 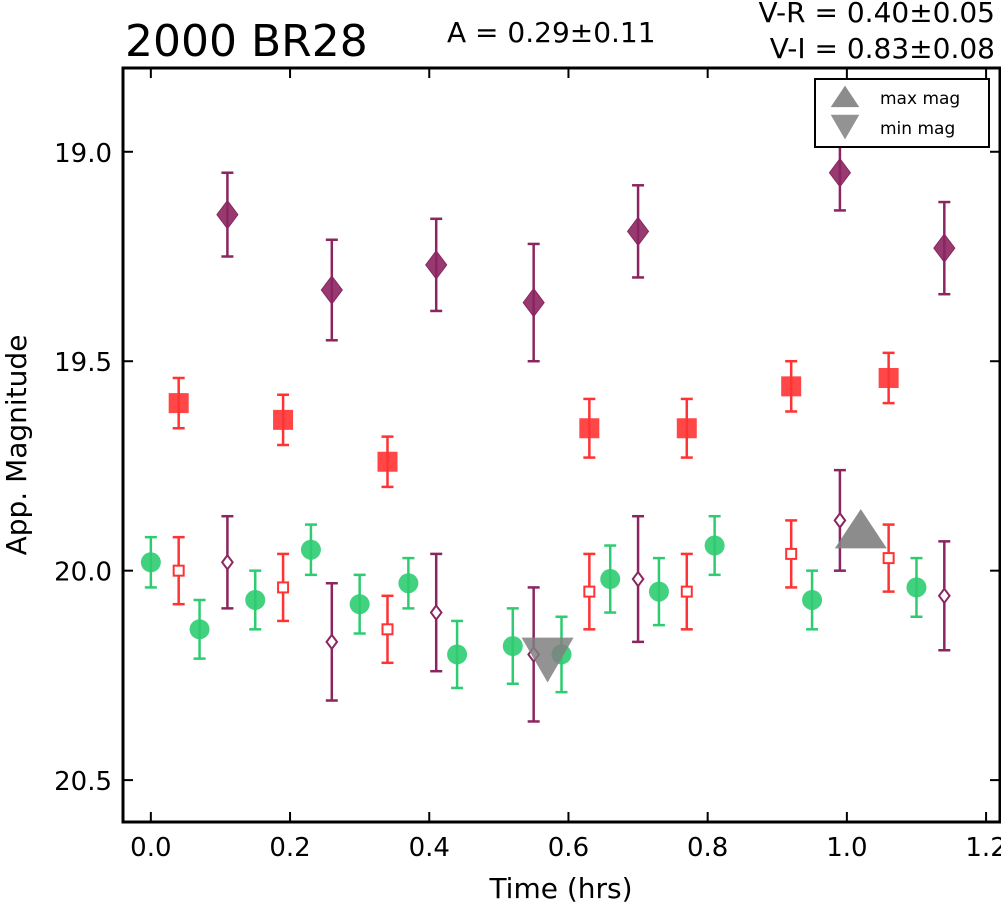 What do you see at coordinates (707, 848) in the screenshot?
I see `x-tick-label: 0.8` at bounding box center [707, 848].